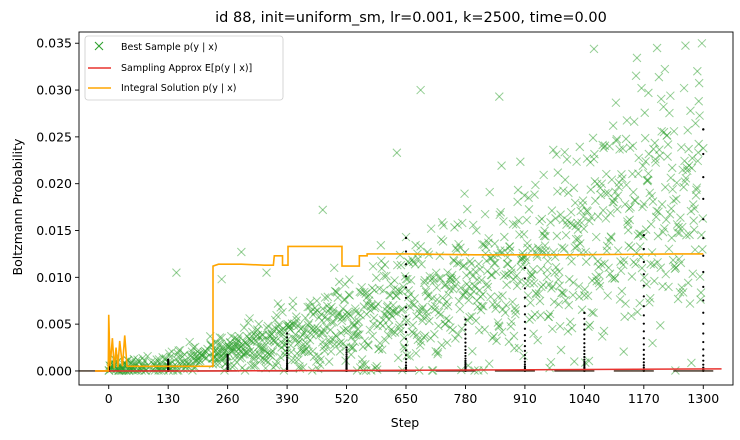 The height and width of the screenshot is (440, 740). What do you see at coordinates (405, 422) in the screenshot?
I see `x-axis-title: Step` at bounding box center [405, 422].